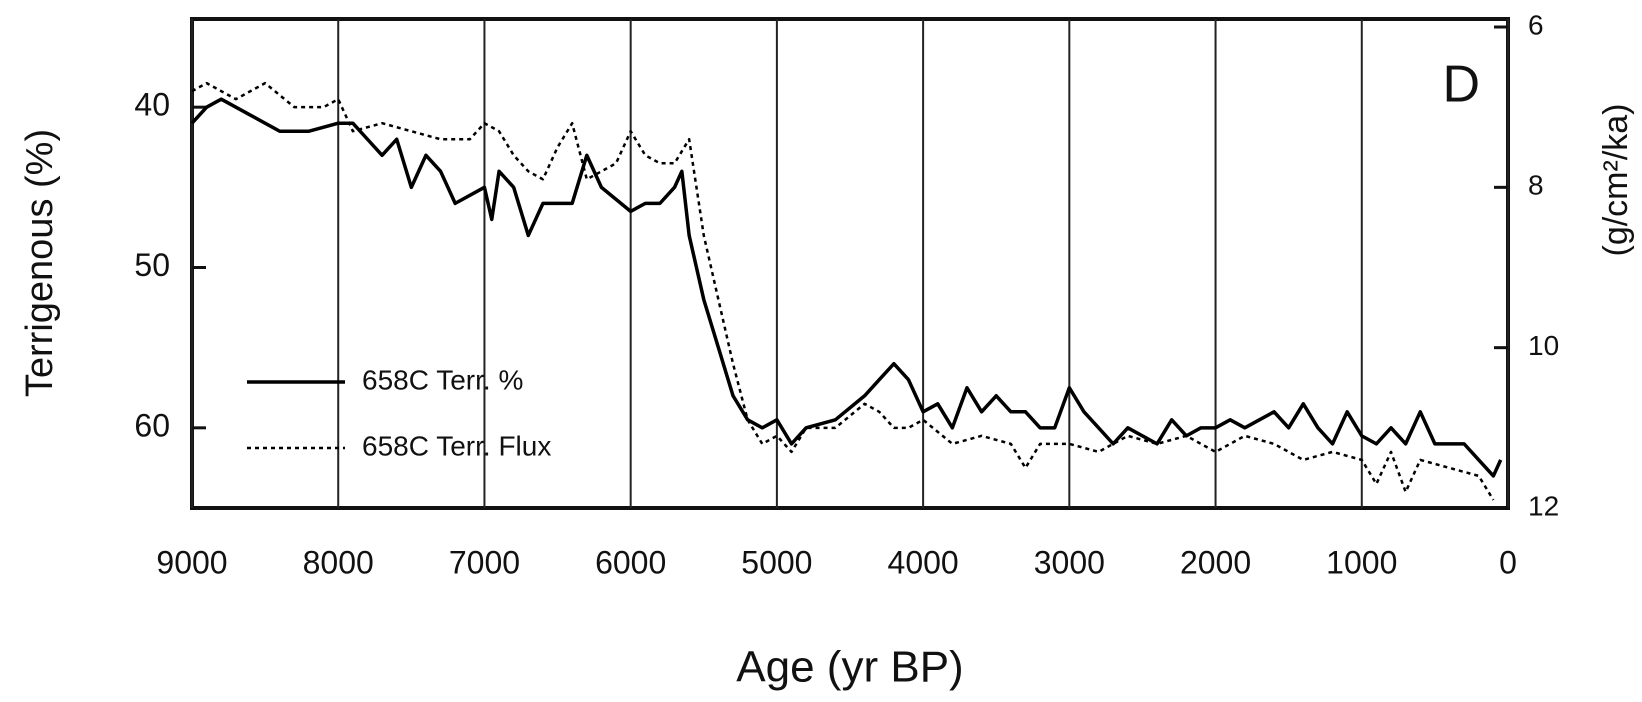 This screenshot has height=702, width=1642. I want to click on x-tick-label: 6000, so click(630, 562).